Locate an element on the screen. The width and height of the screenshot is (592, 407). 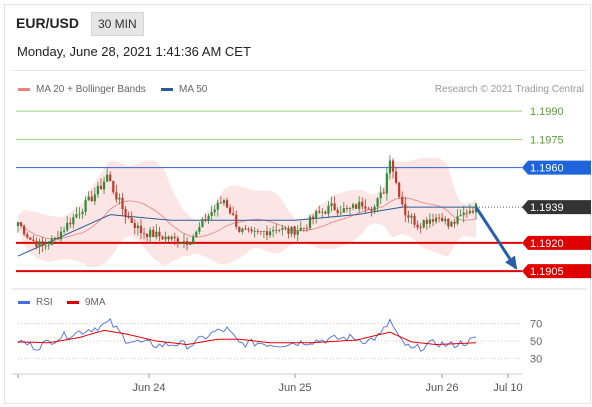
level-label-text-1: 1.1975 is located at coordinates (547, 140).